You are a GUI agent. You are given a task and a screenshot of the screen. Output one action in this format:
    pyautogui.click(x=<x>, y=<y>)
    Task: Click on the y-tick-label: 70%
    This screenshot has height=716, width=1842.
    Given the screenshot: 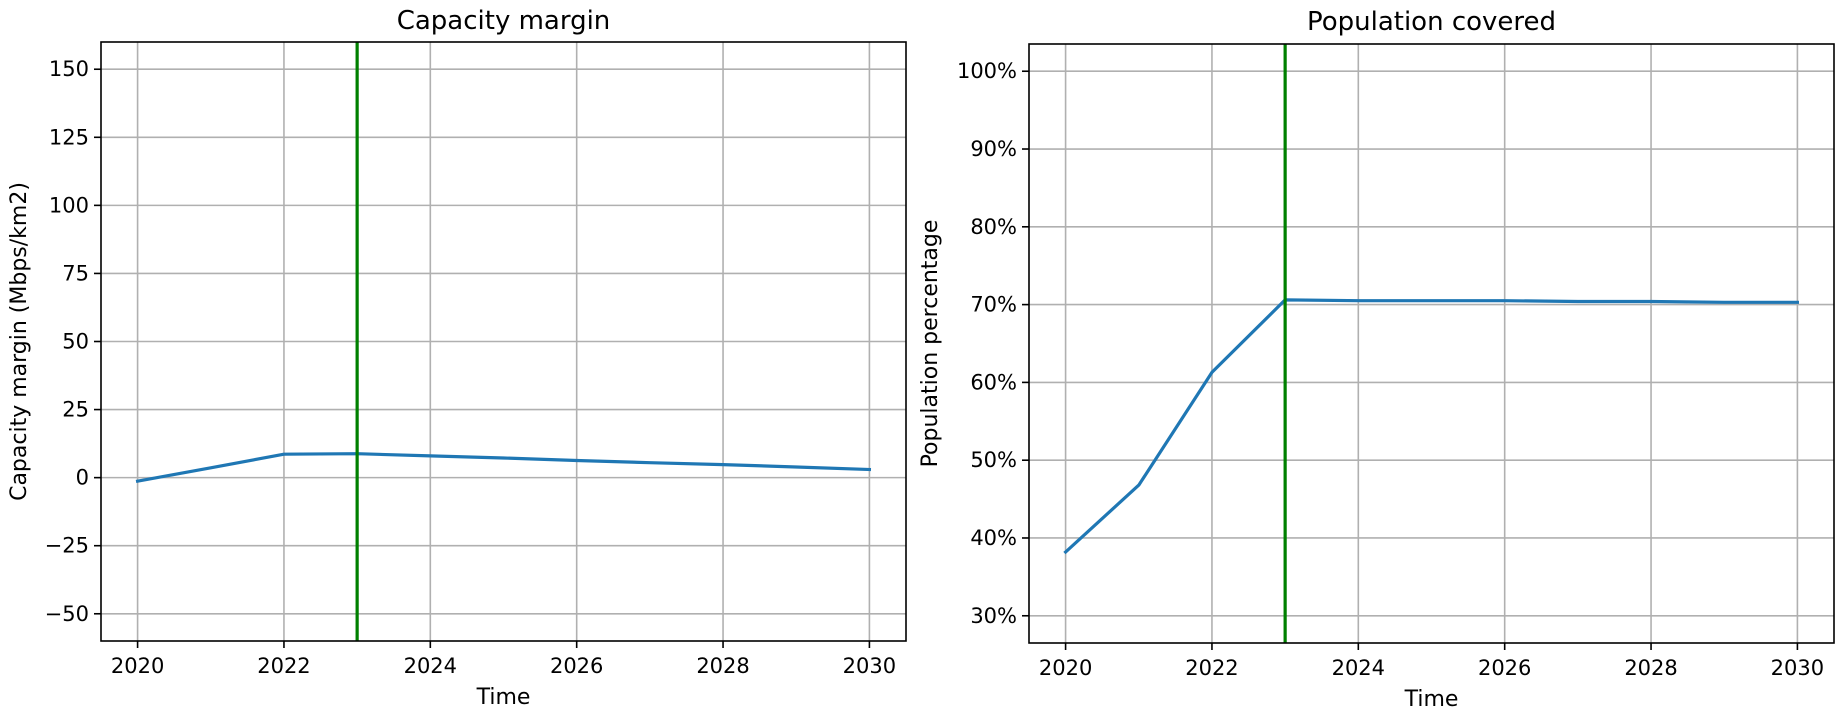 What is the action you would take?
    pyautogui.click(x=993, y=305)
    